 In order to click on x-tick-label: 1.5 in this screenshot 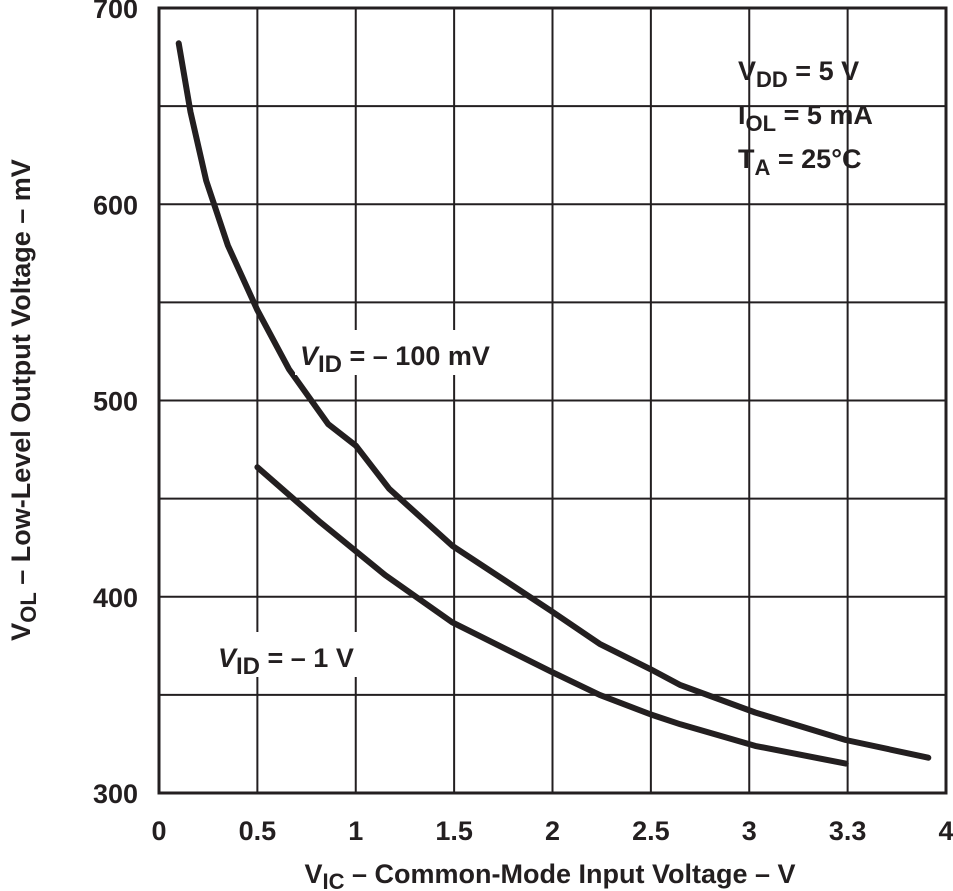, I will do `click(454, 831)`.